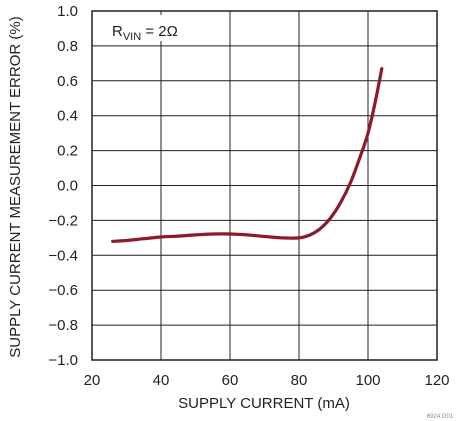 This screenshot has height=421, width=471. What do you see at coordinates (15, 186) in the screenshot?
I see `y-axis-title: SUPPLY CURRENT MEASUREMENT ERROR (%)` at bounding box center [15, 186].